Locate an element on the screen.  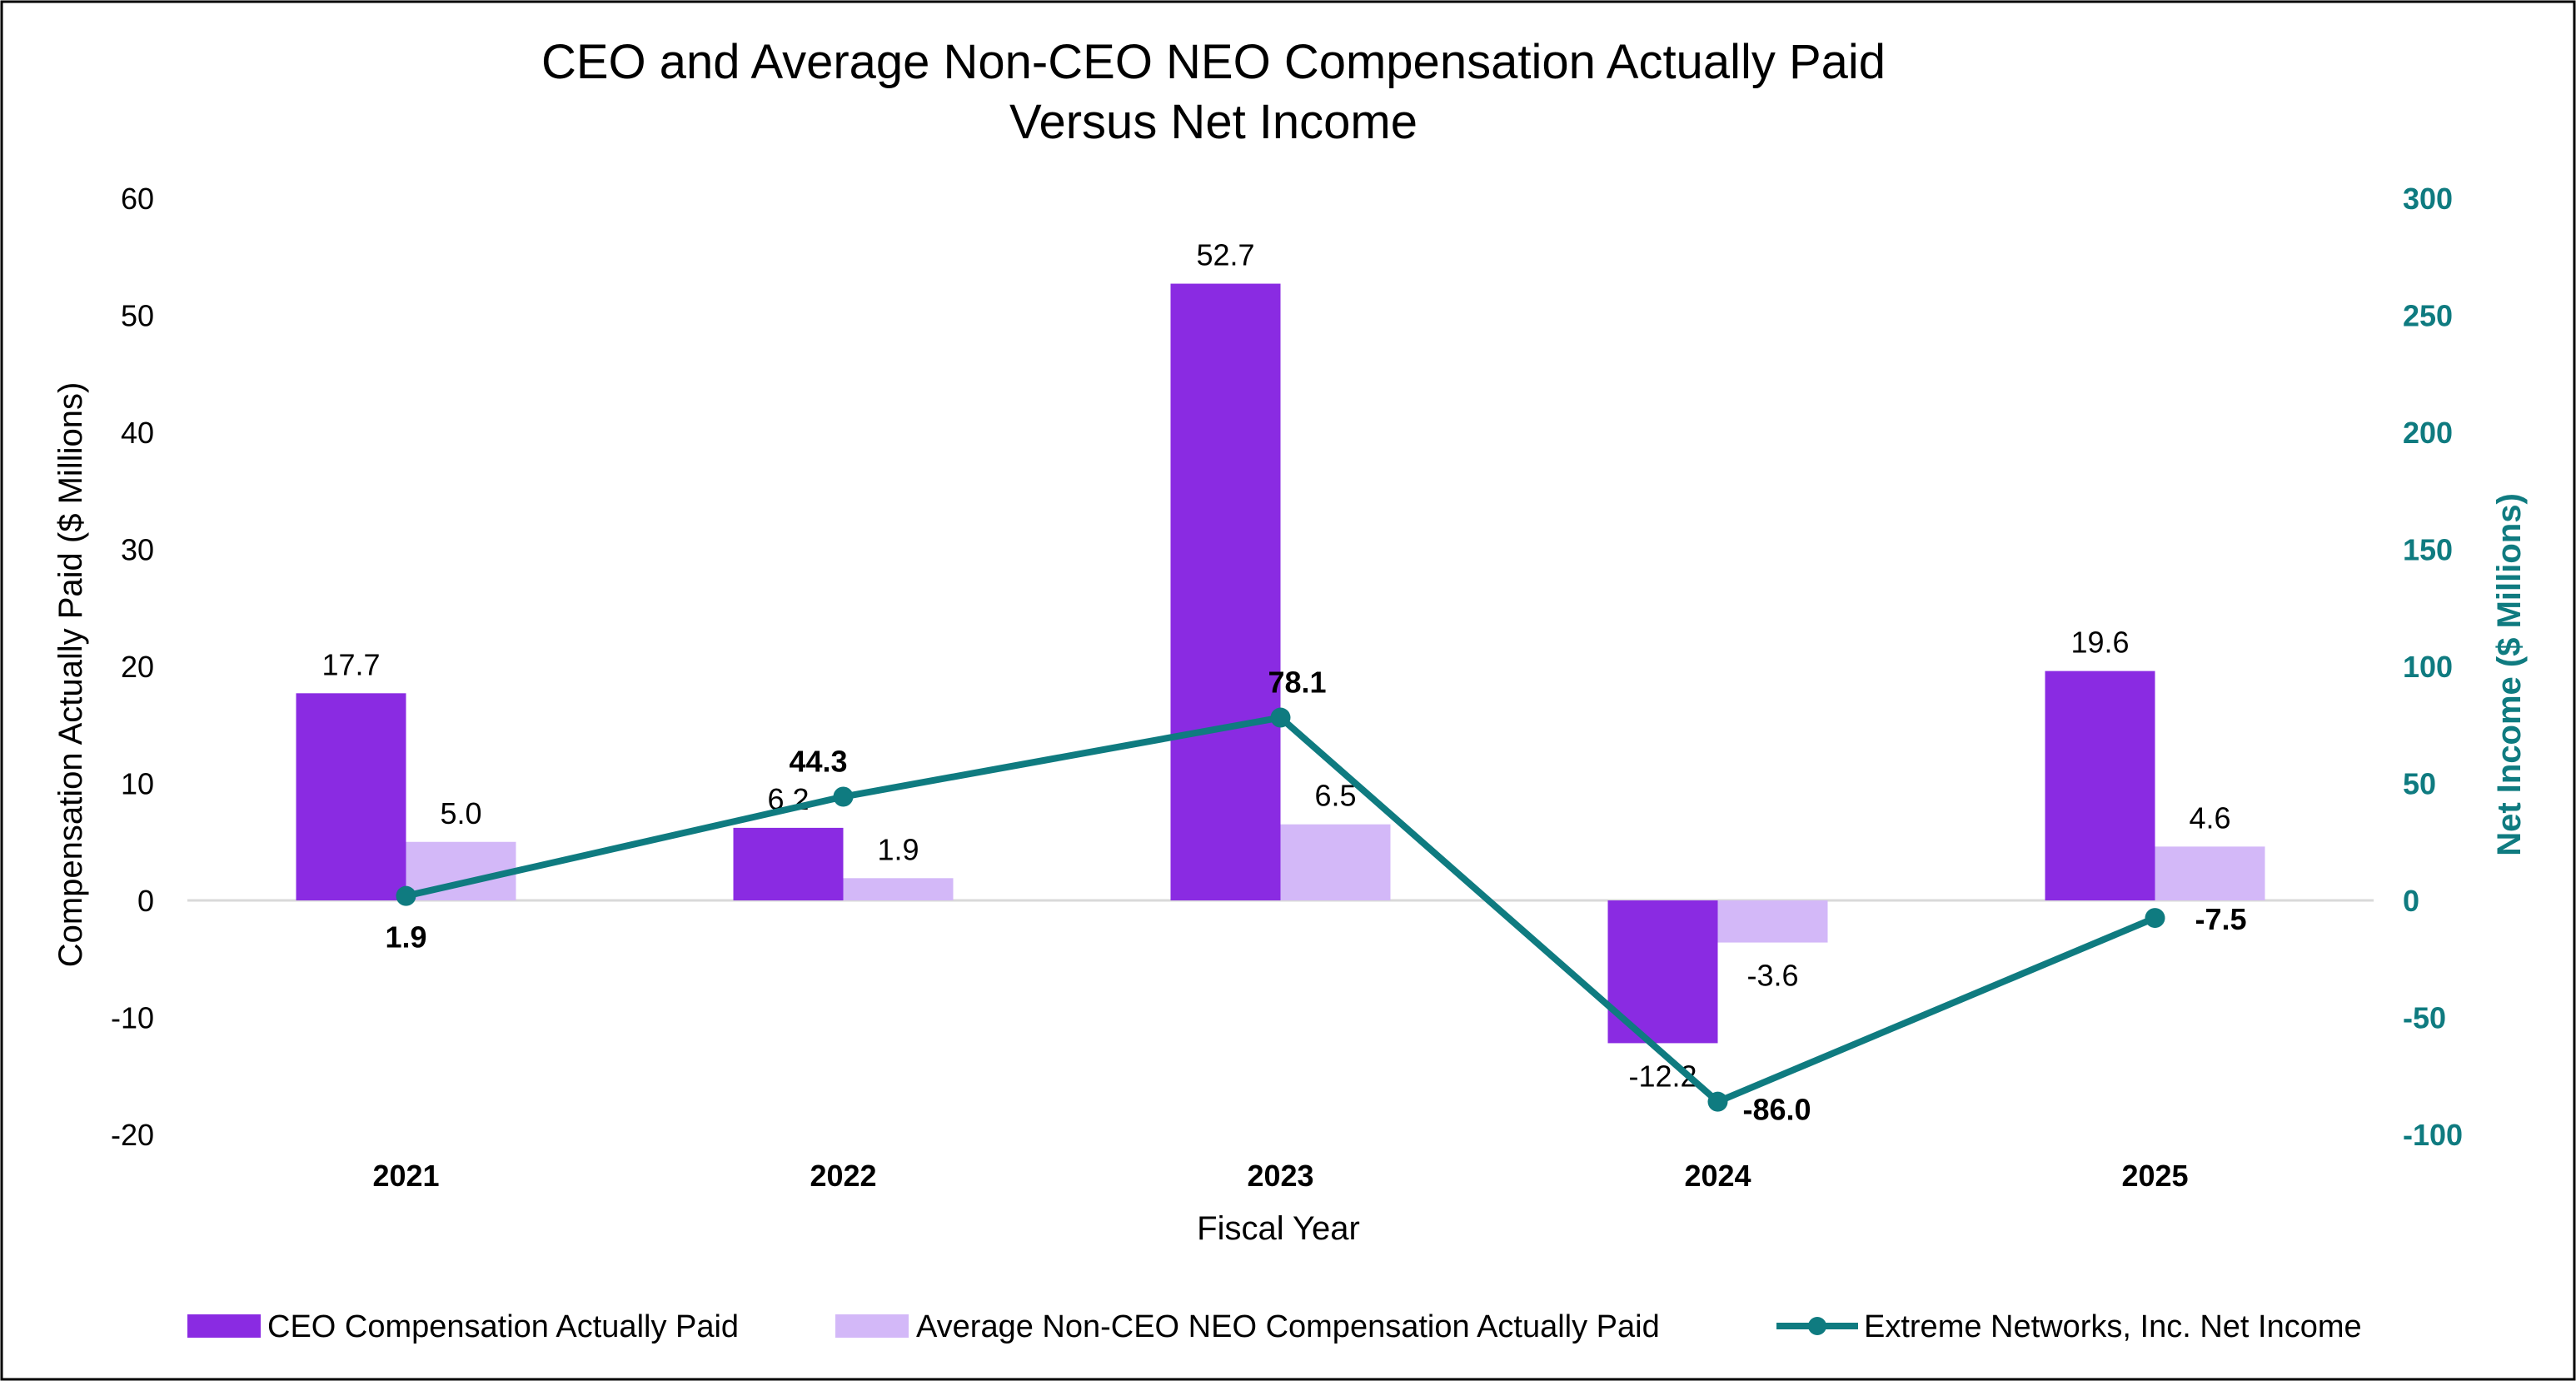
y2-tick-label: 300 is located at coordinates (2428, 199).